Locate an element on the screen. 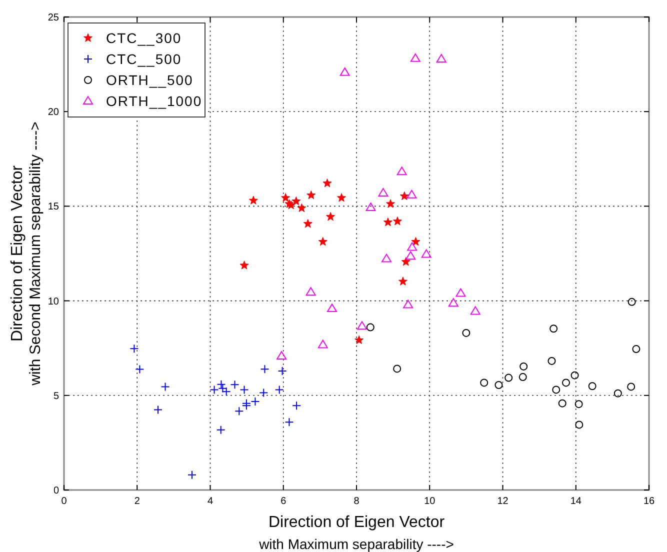 Image resolution: width=667 pixels, height=552 pixels. y-axis-title: Direction of Eigen Vector with Second Maximum separability ----> is located at coordinates (26, 253).